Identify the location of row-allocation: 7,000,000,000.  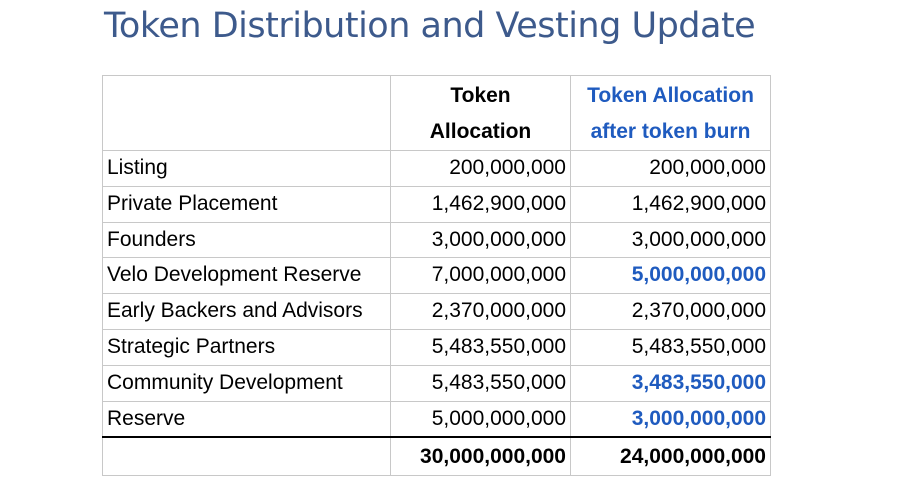
(480, 276).